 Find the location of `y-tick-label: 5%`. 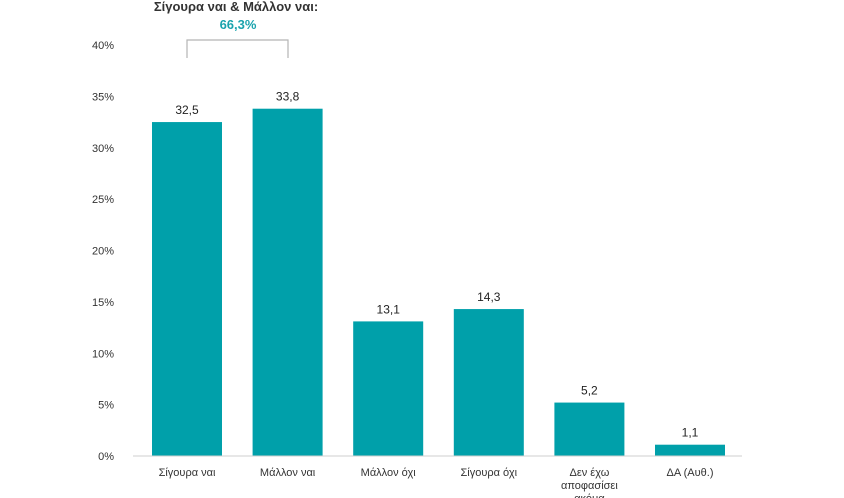

y-tick-label: 5% is located at coordinates (106, 406).